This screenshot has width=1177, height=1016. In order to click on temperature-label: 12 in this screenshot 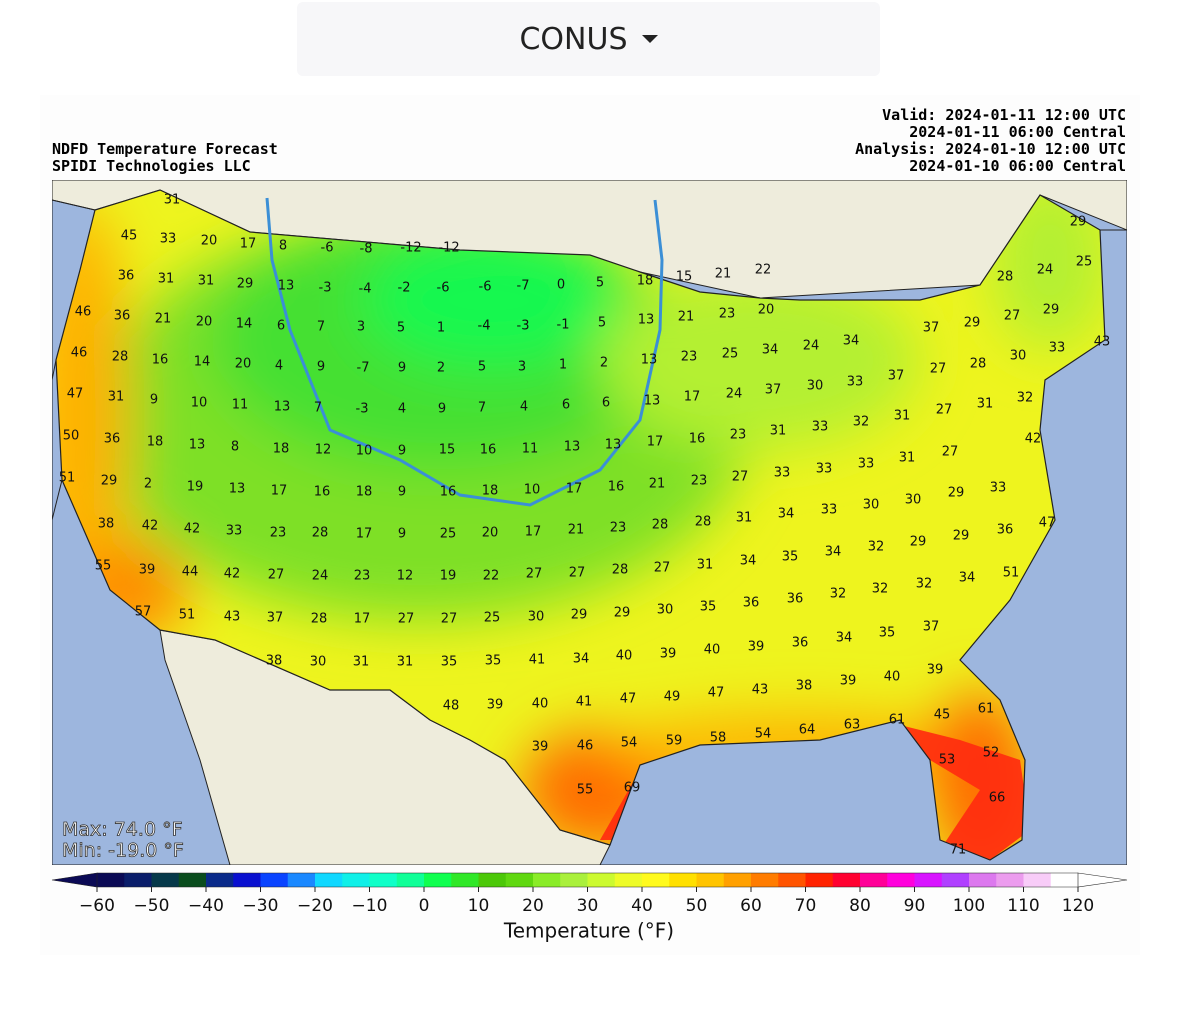, I will do `click(323, 450)`.